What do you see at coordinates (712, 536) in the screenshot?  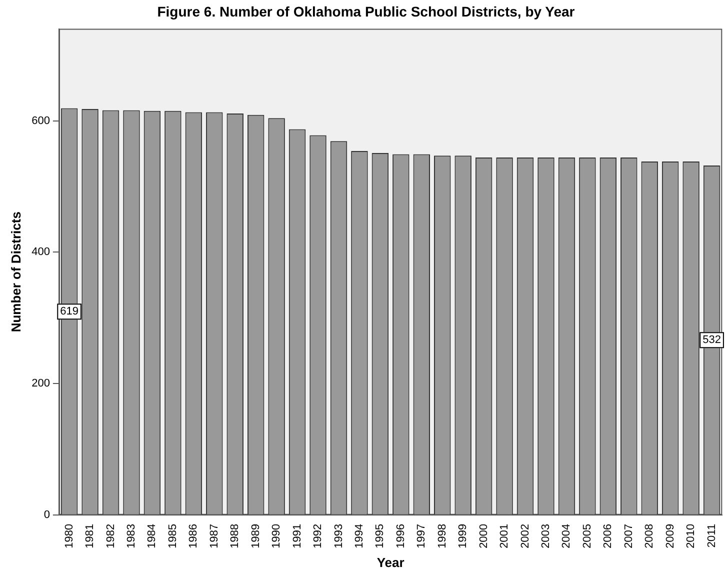 I see `x-tick-label: 2011` at bounding box center [712, 536].